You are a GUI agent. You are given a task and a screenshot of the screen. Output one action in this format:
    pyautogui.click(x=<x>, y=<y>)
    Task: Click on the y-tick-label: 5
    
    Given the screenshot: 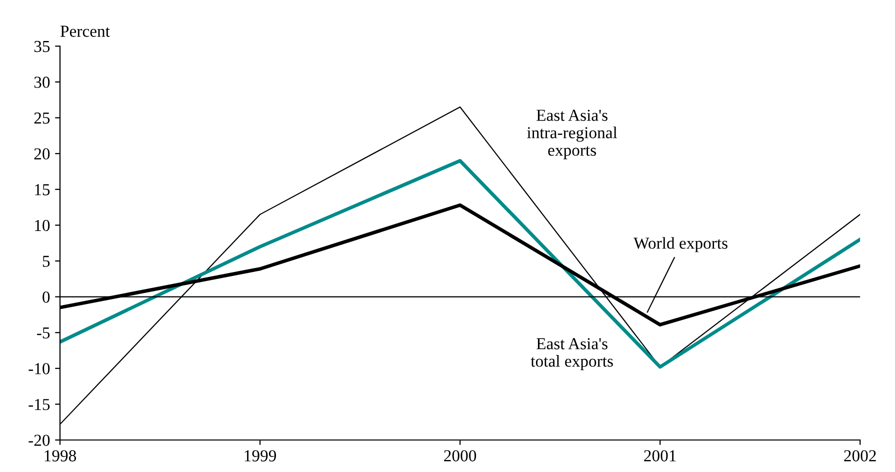 What is the action you would take?
    pyautogui.click(x=46, y=261)
    